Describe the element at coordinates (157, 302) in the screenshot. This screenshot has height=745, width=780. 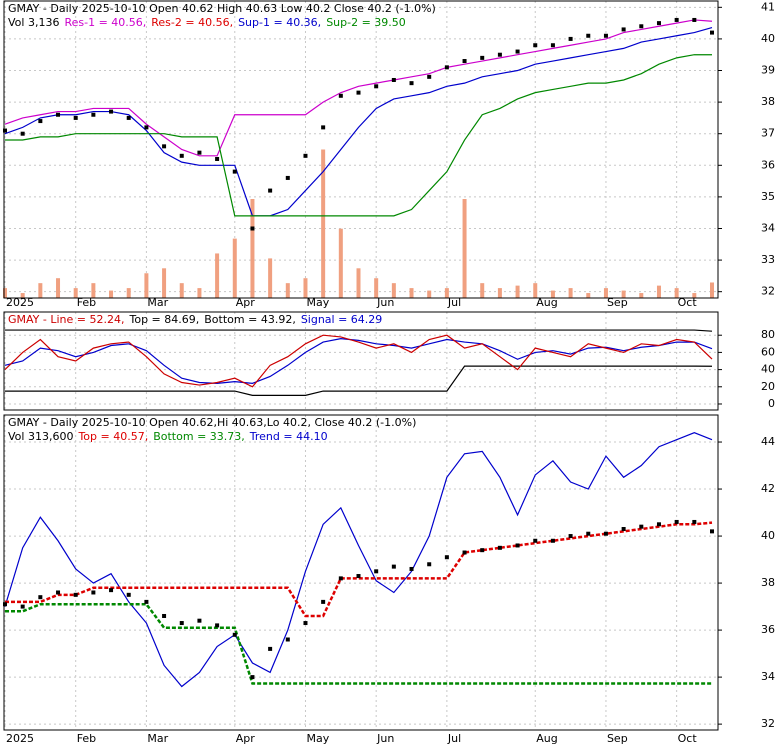
I see `x-tick-label: Mar` at that location.